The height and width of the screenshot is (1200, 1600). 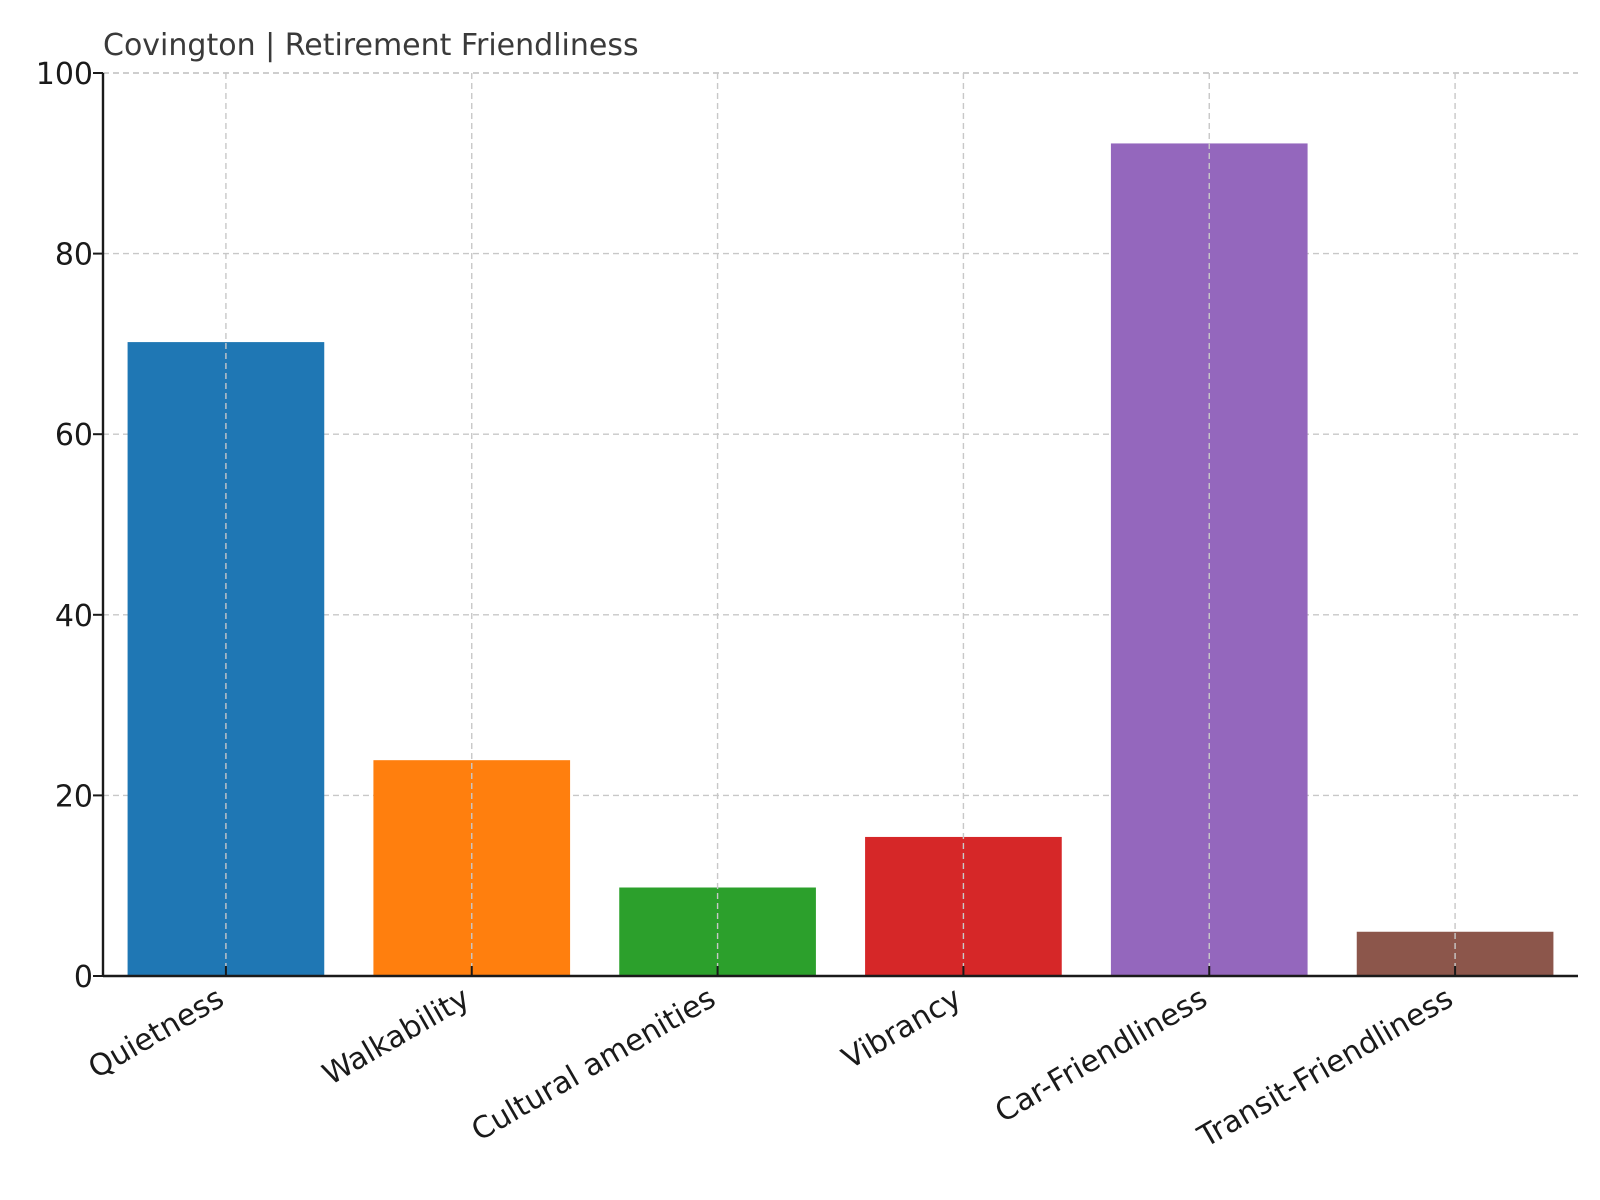 What do you see at coordinates (396, 1037) in the screenshot?
I see `x-tick-label-walkability: Walkability` at bounding box center [396, 1037].